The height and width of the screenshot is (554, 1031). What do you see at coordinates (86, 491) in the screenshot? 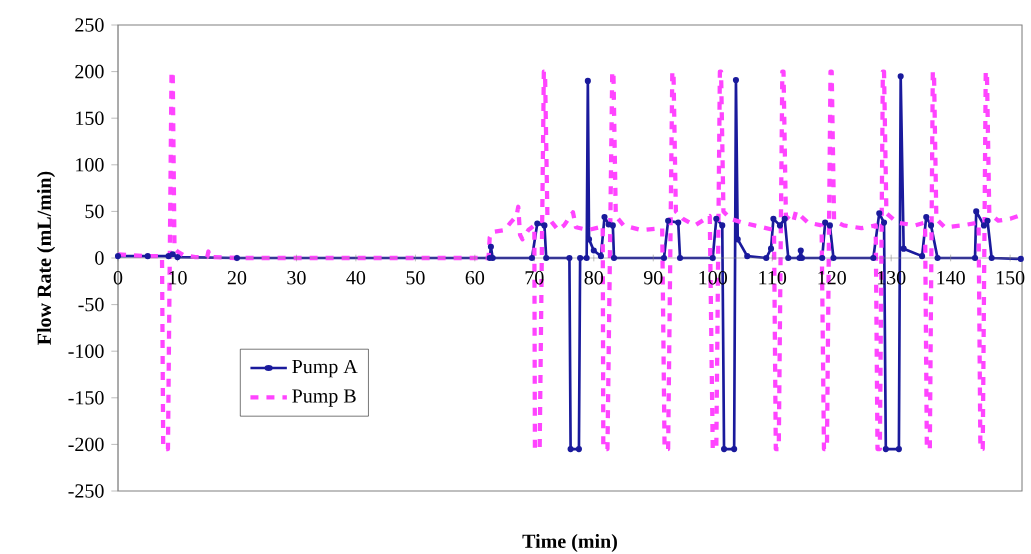
I see `y-tick-label: -250` at bounding box center [86, 491].